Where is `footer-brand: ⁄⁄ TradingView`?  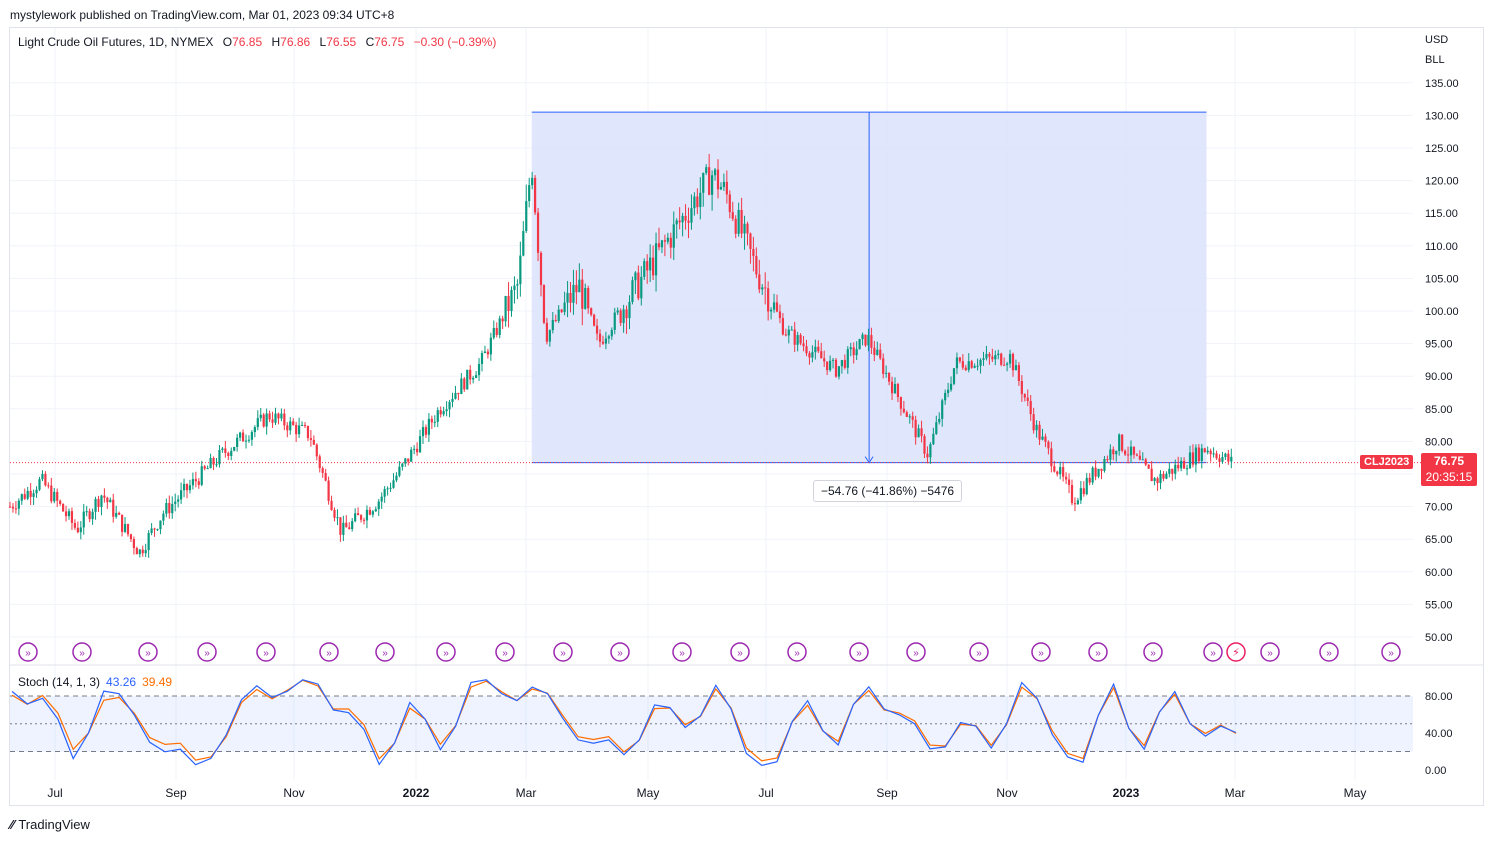
footer-brand: ⁄⁄ TradingView is located at coordinates (50, 824).